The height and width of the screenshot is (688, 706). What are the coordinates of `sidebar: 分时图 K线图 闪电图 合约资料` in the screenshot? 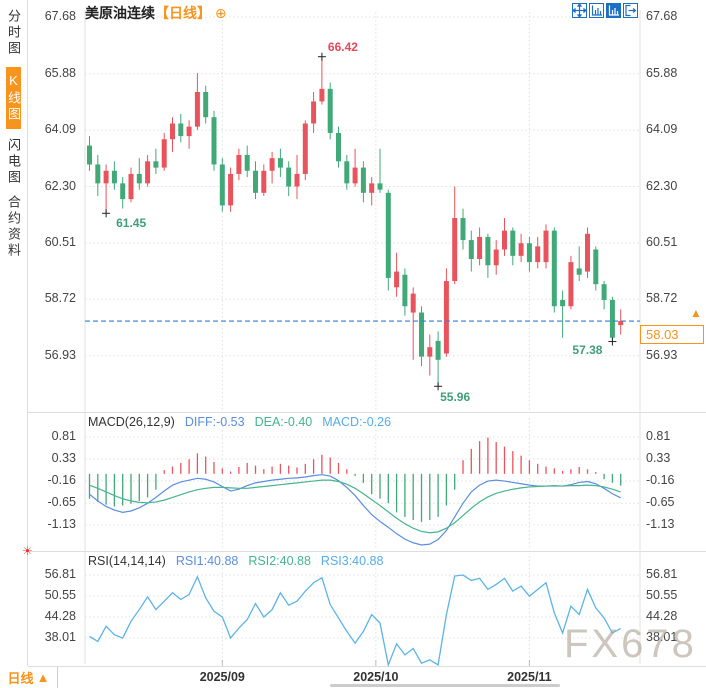 It's located at (14, 333).